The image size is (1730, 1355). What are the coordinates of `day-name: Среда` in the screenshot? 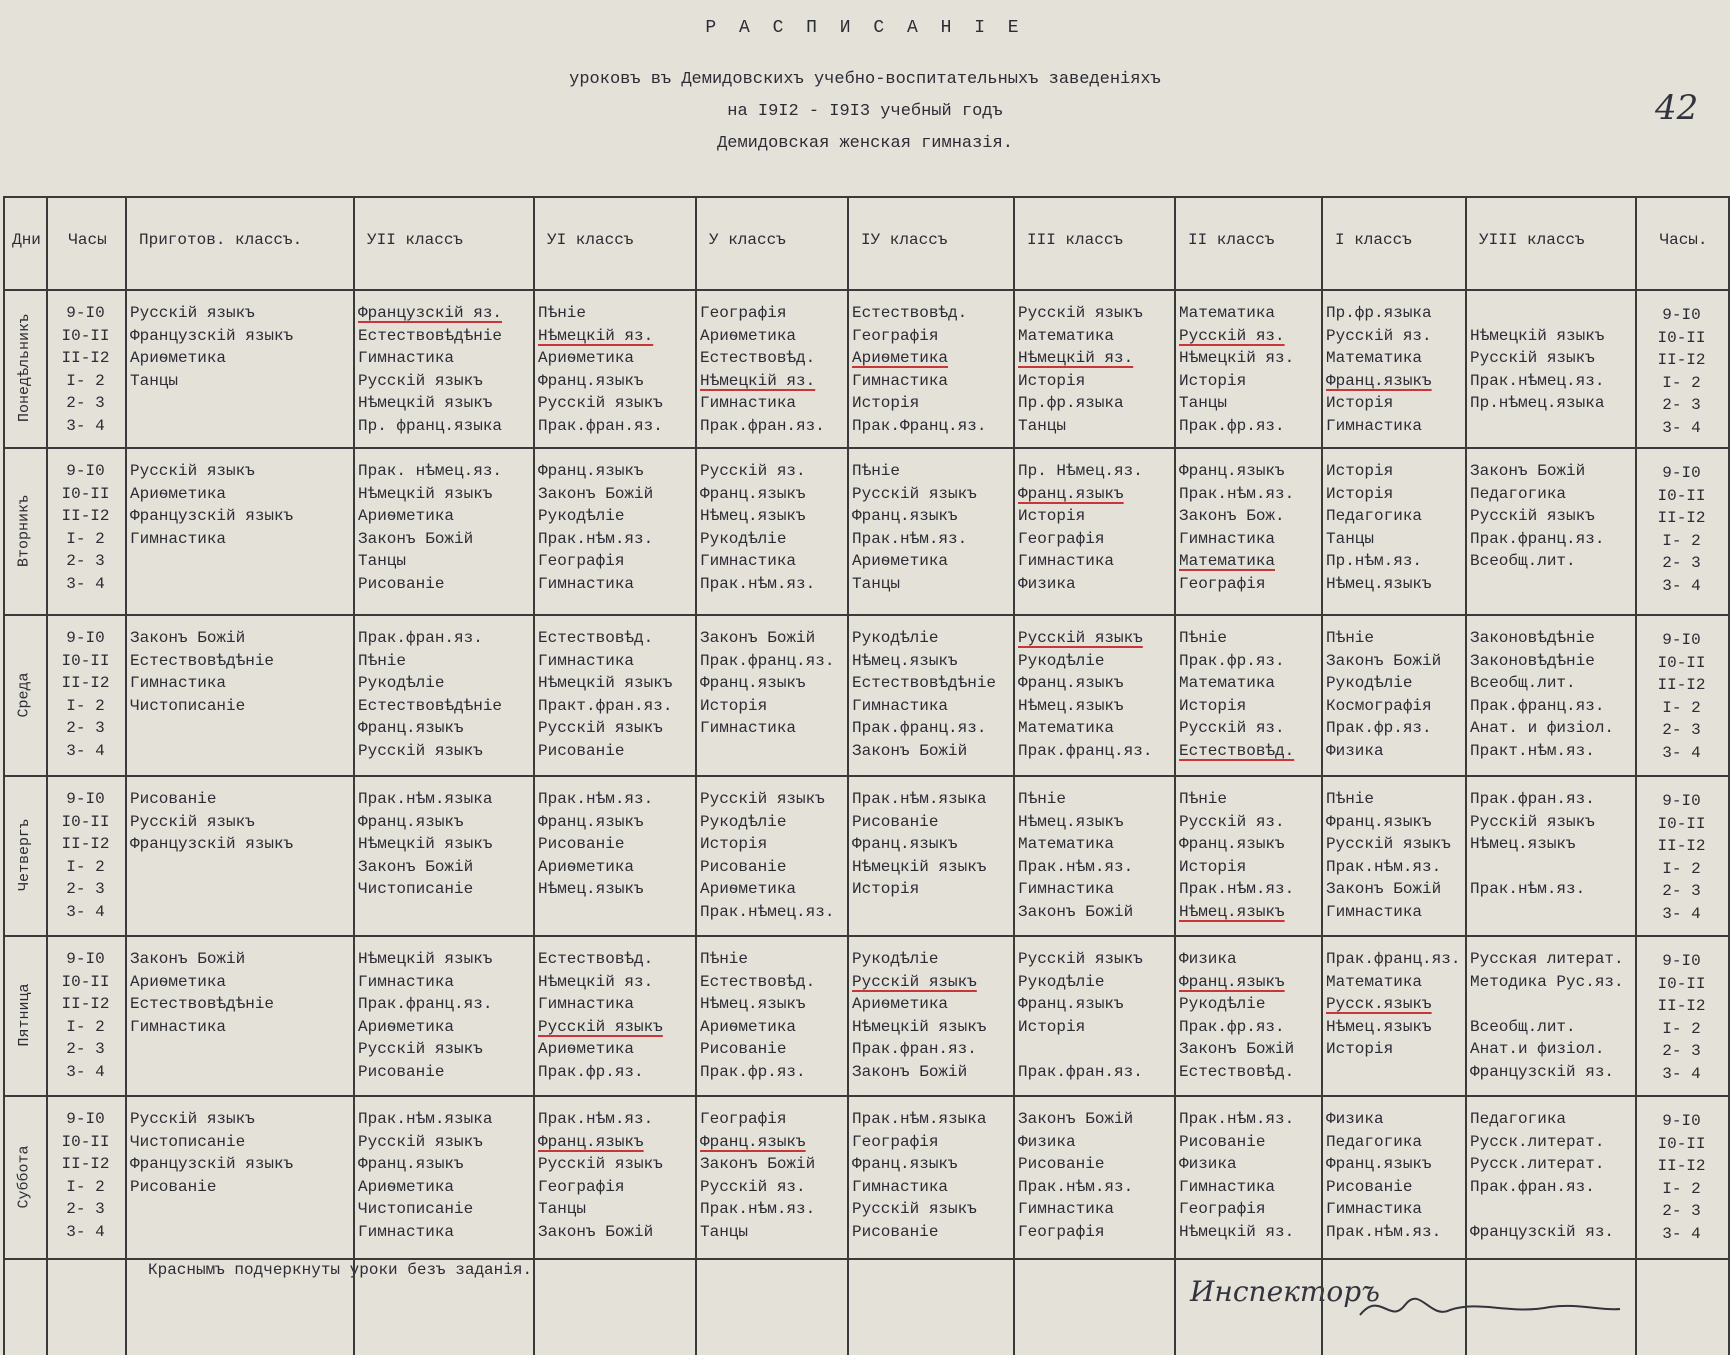 It's located at (24, 695).